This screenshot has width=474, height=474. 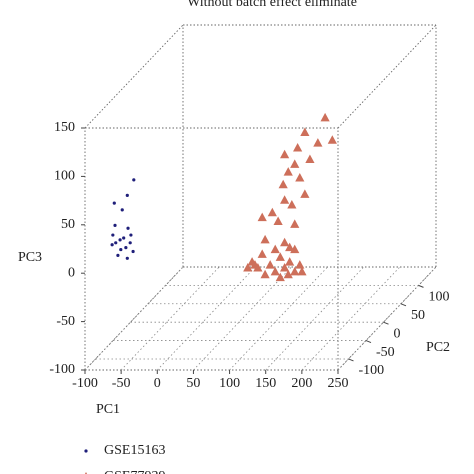 What do you see at coordinates (86, 451) in the screenshot?
I see `legend-marker` at bounding box center [86, 451].